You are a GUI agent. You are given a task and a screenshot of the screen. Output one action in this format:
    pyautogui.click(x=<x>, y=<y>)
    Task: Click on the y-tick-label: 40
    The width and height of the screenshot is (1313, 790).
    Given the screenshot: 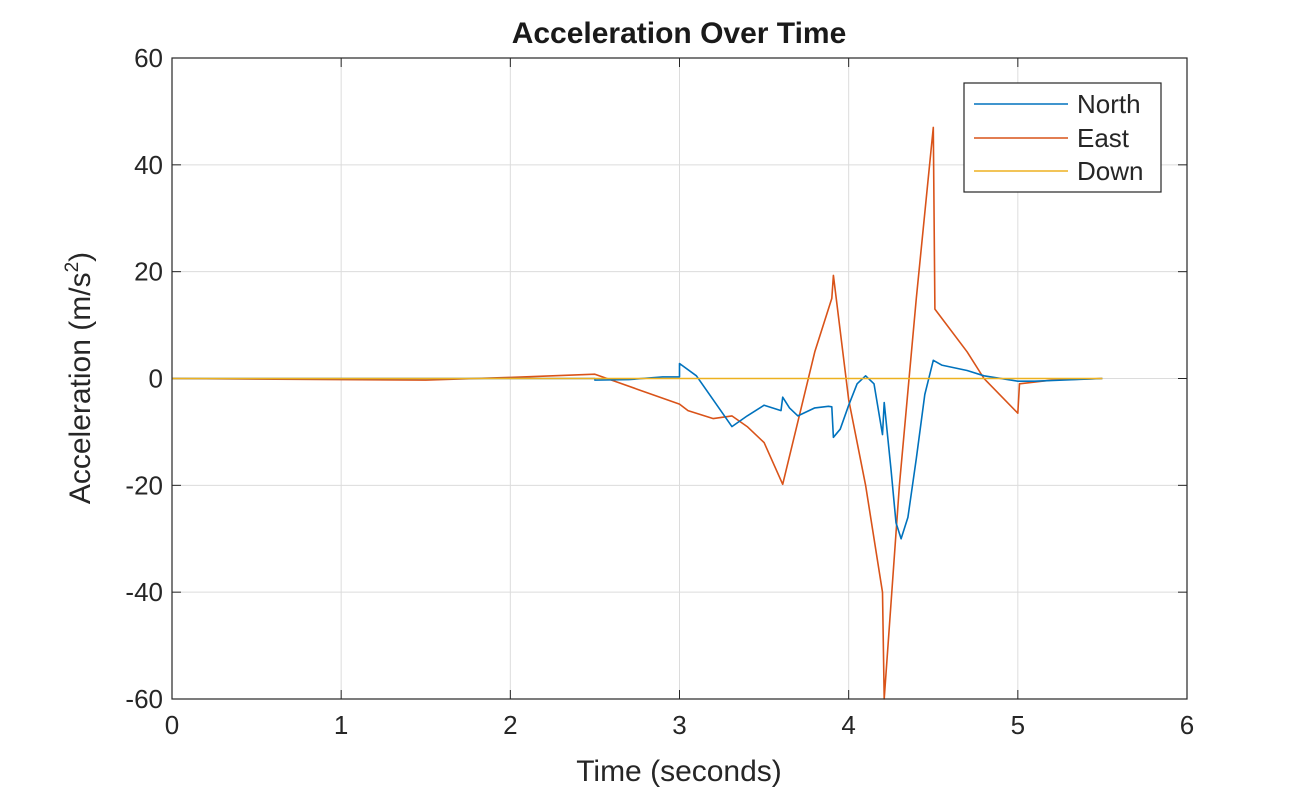 What is the action you would take?
    pyautogui.click(x=148, y=165)
    